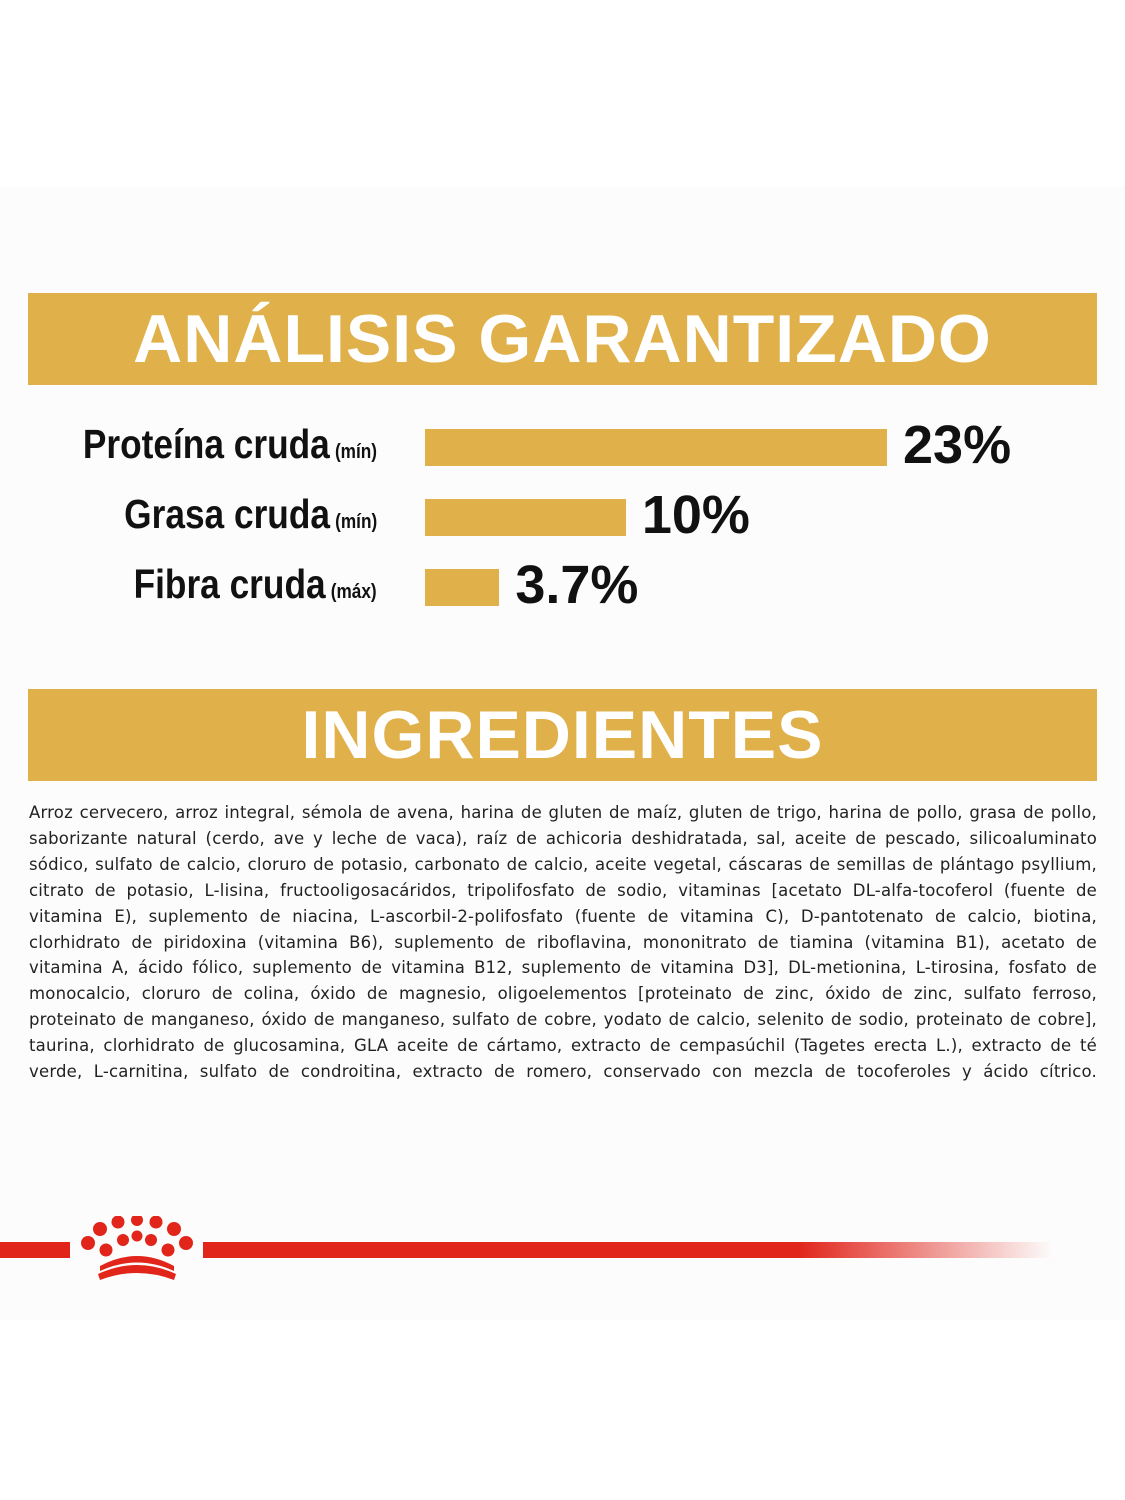 The height and width of the screenshot is (1500, 1125). I want to click on royal-crown-icon, so click(137, 1248).